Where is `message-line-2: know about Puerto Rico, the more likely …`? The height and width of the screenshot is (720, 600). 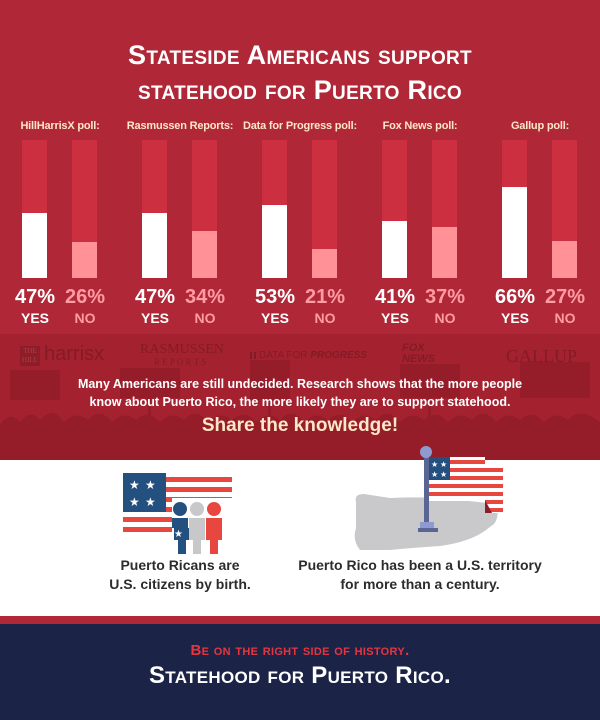 message-line-2: know about Puerto Rico, the more likely … is located at coordinates (300, 402).